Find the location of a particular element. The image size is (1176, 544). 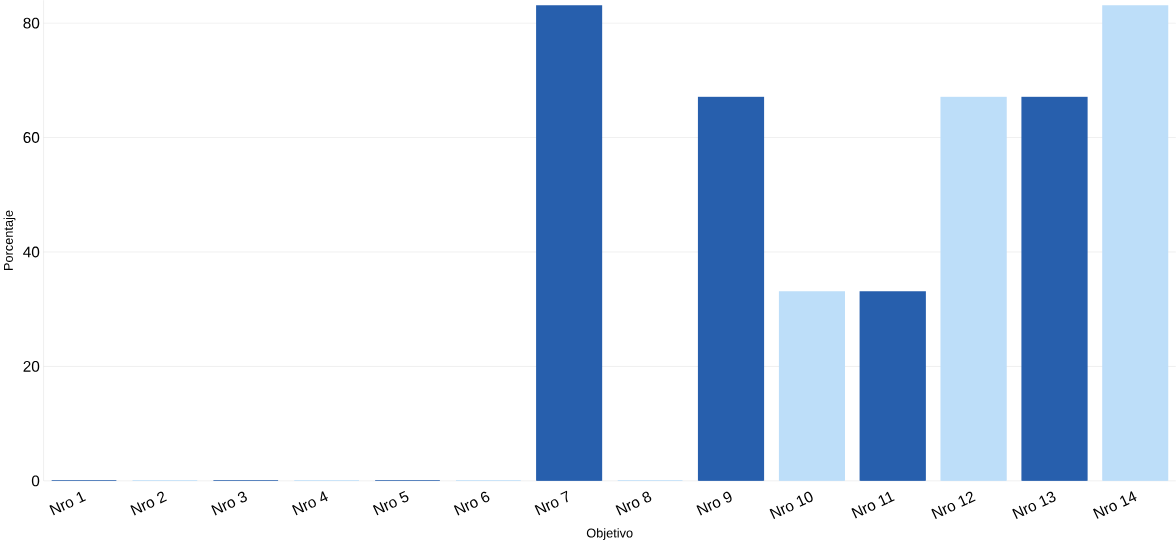

y-tick-label: 80 is located at coordinates (31, 23).